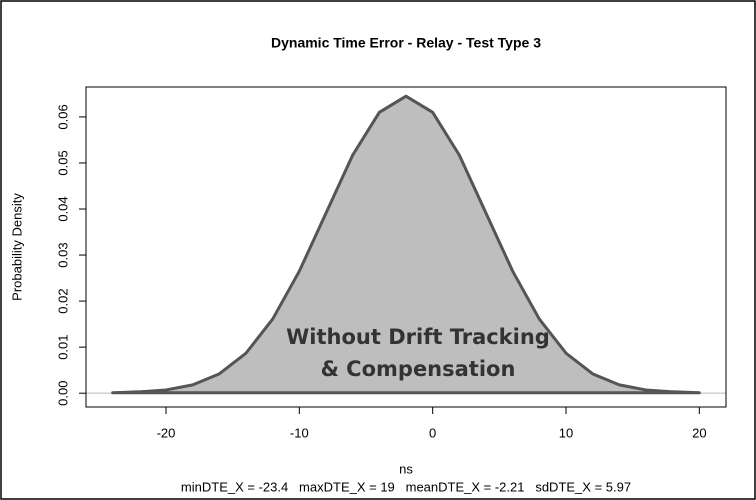 The image size is (756, 500). Describe the element at coordinates (406, 43) in the screenshot. I see `chart-title: Dynamic Time Error - Relay - Test Type 3` at that location.